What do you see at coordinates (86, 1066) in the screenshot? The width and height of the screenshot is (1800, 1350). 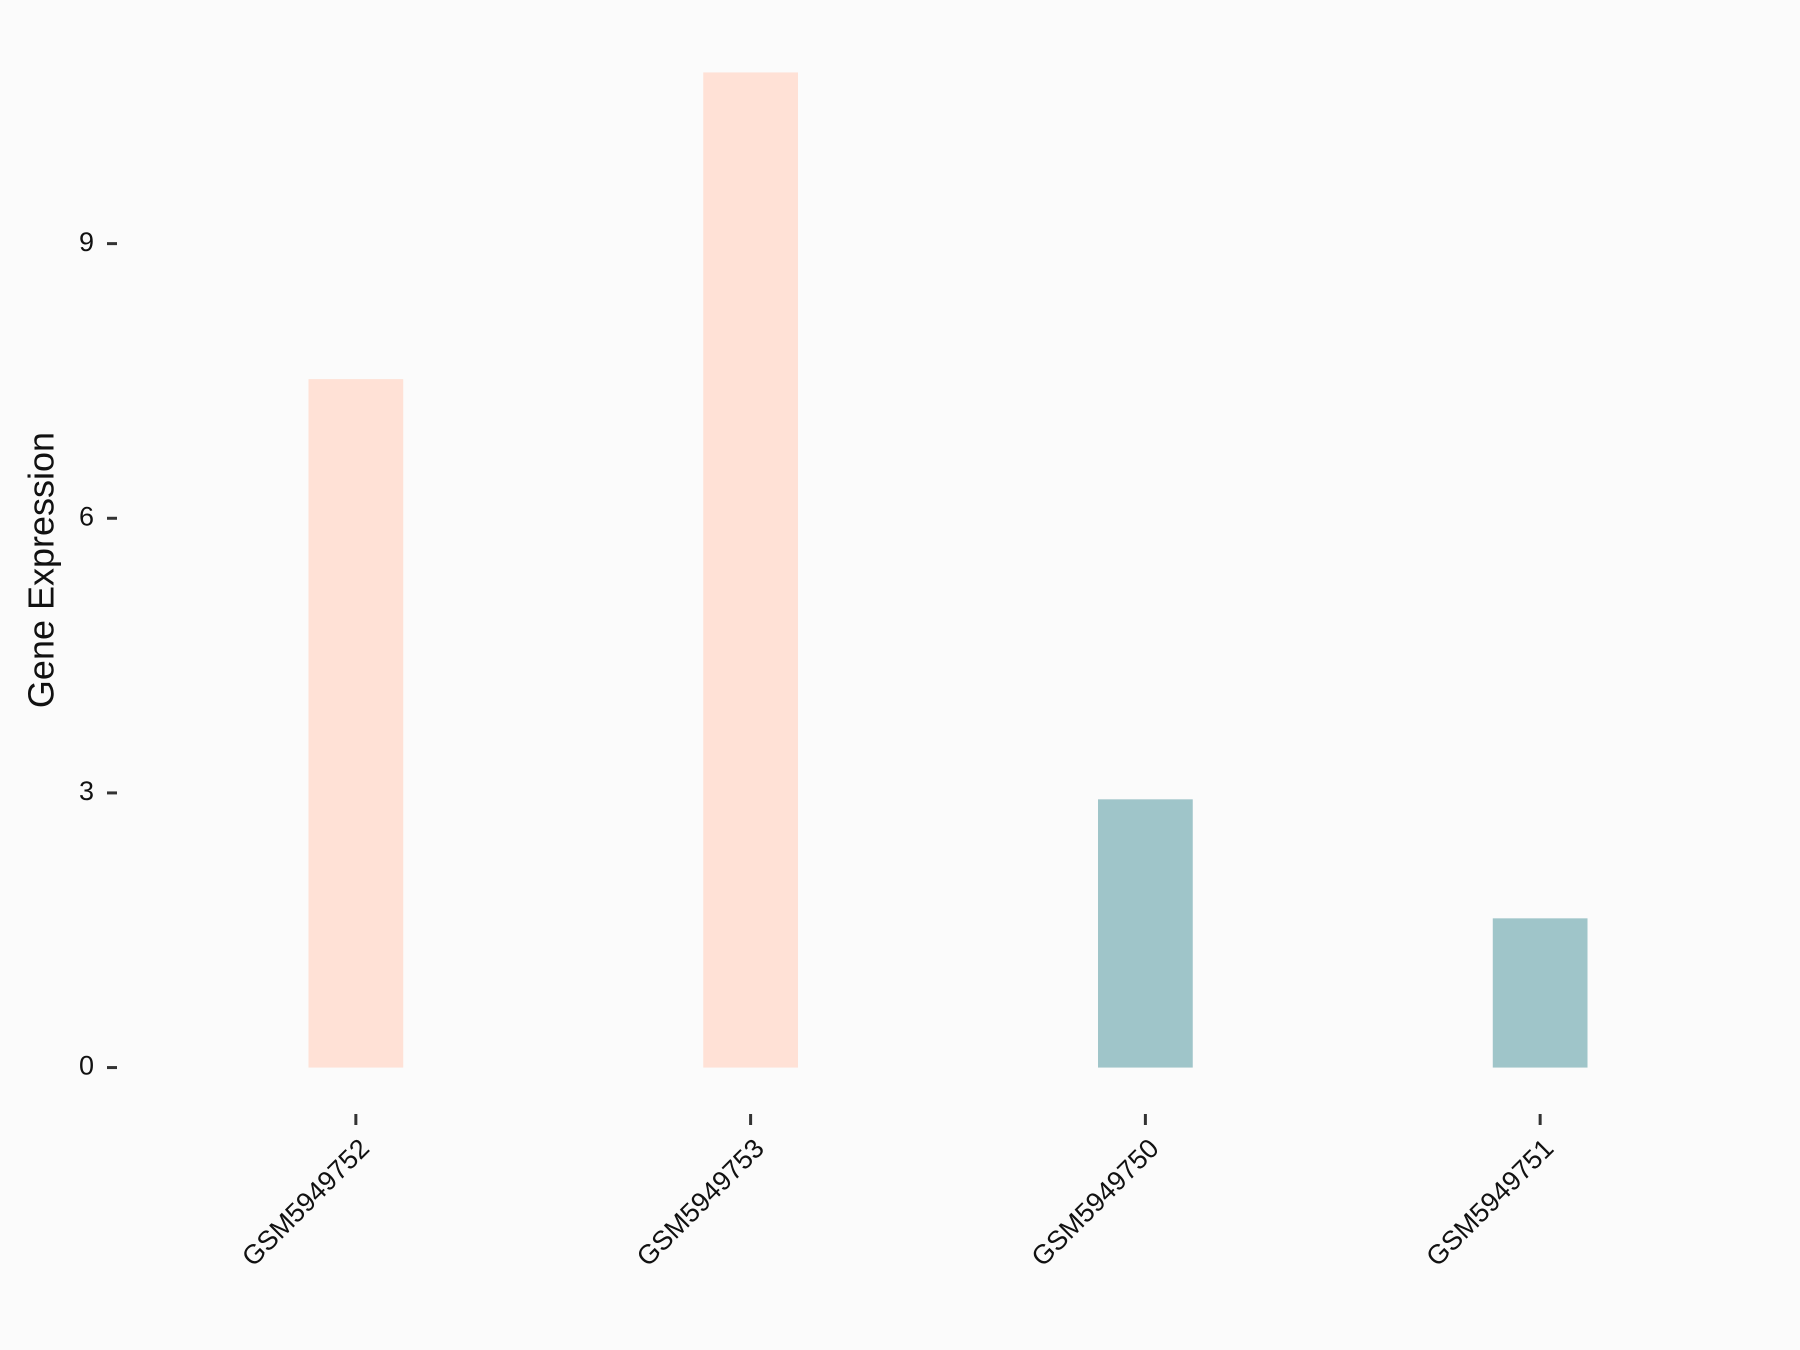 I see `y-tick-label: 0` at bounding box center [86, 1066].